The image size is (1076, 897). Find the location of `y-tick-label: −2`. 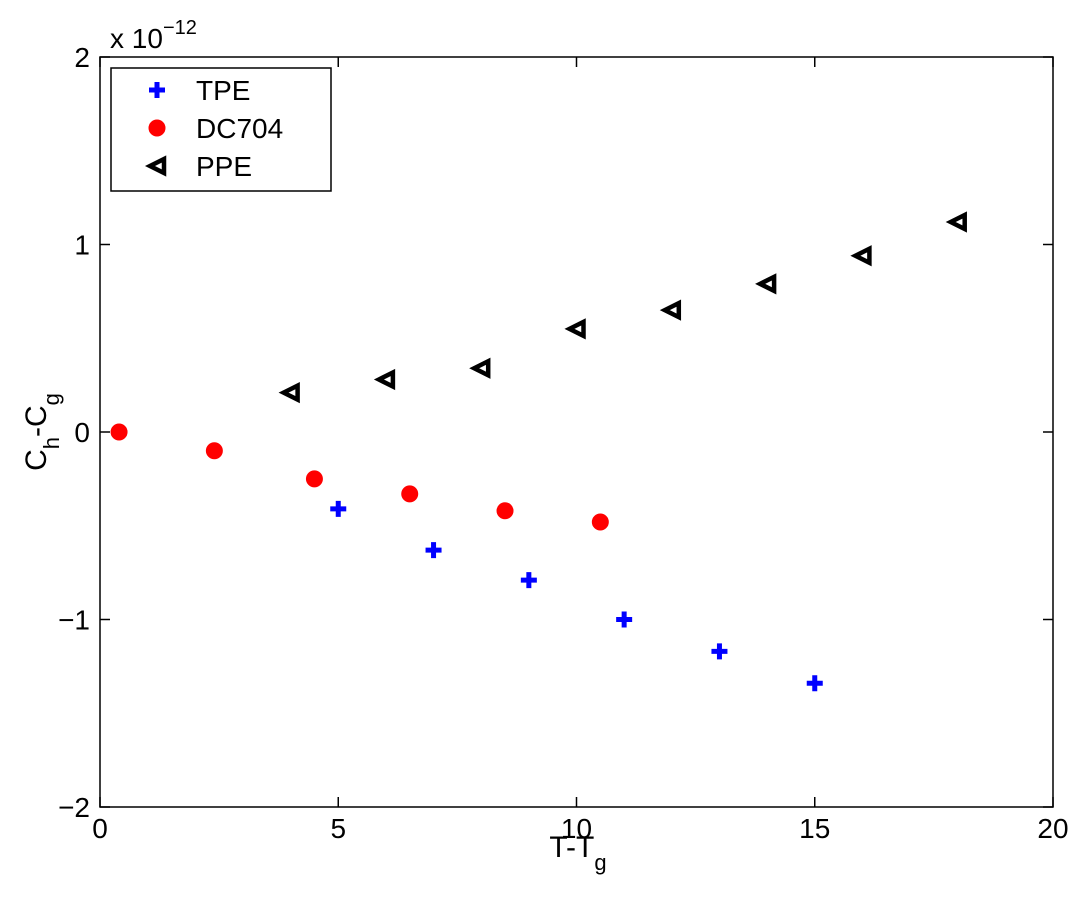

y-tick-label: −2 is located at coordinates (74, 807).